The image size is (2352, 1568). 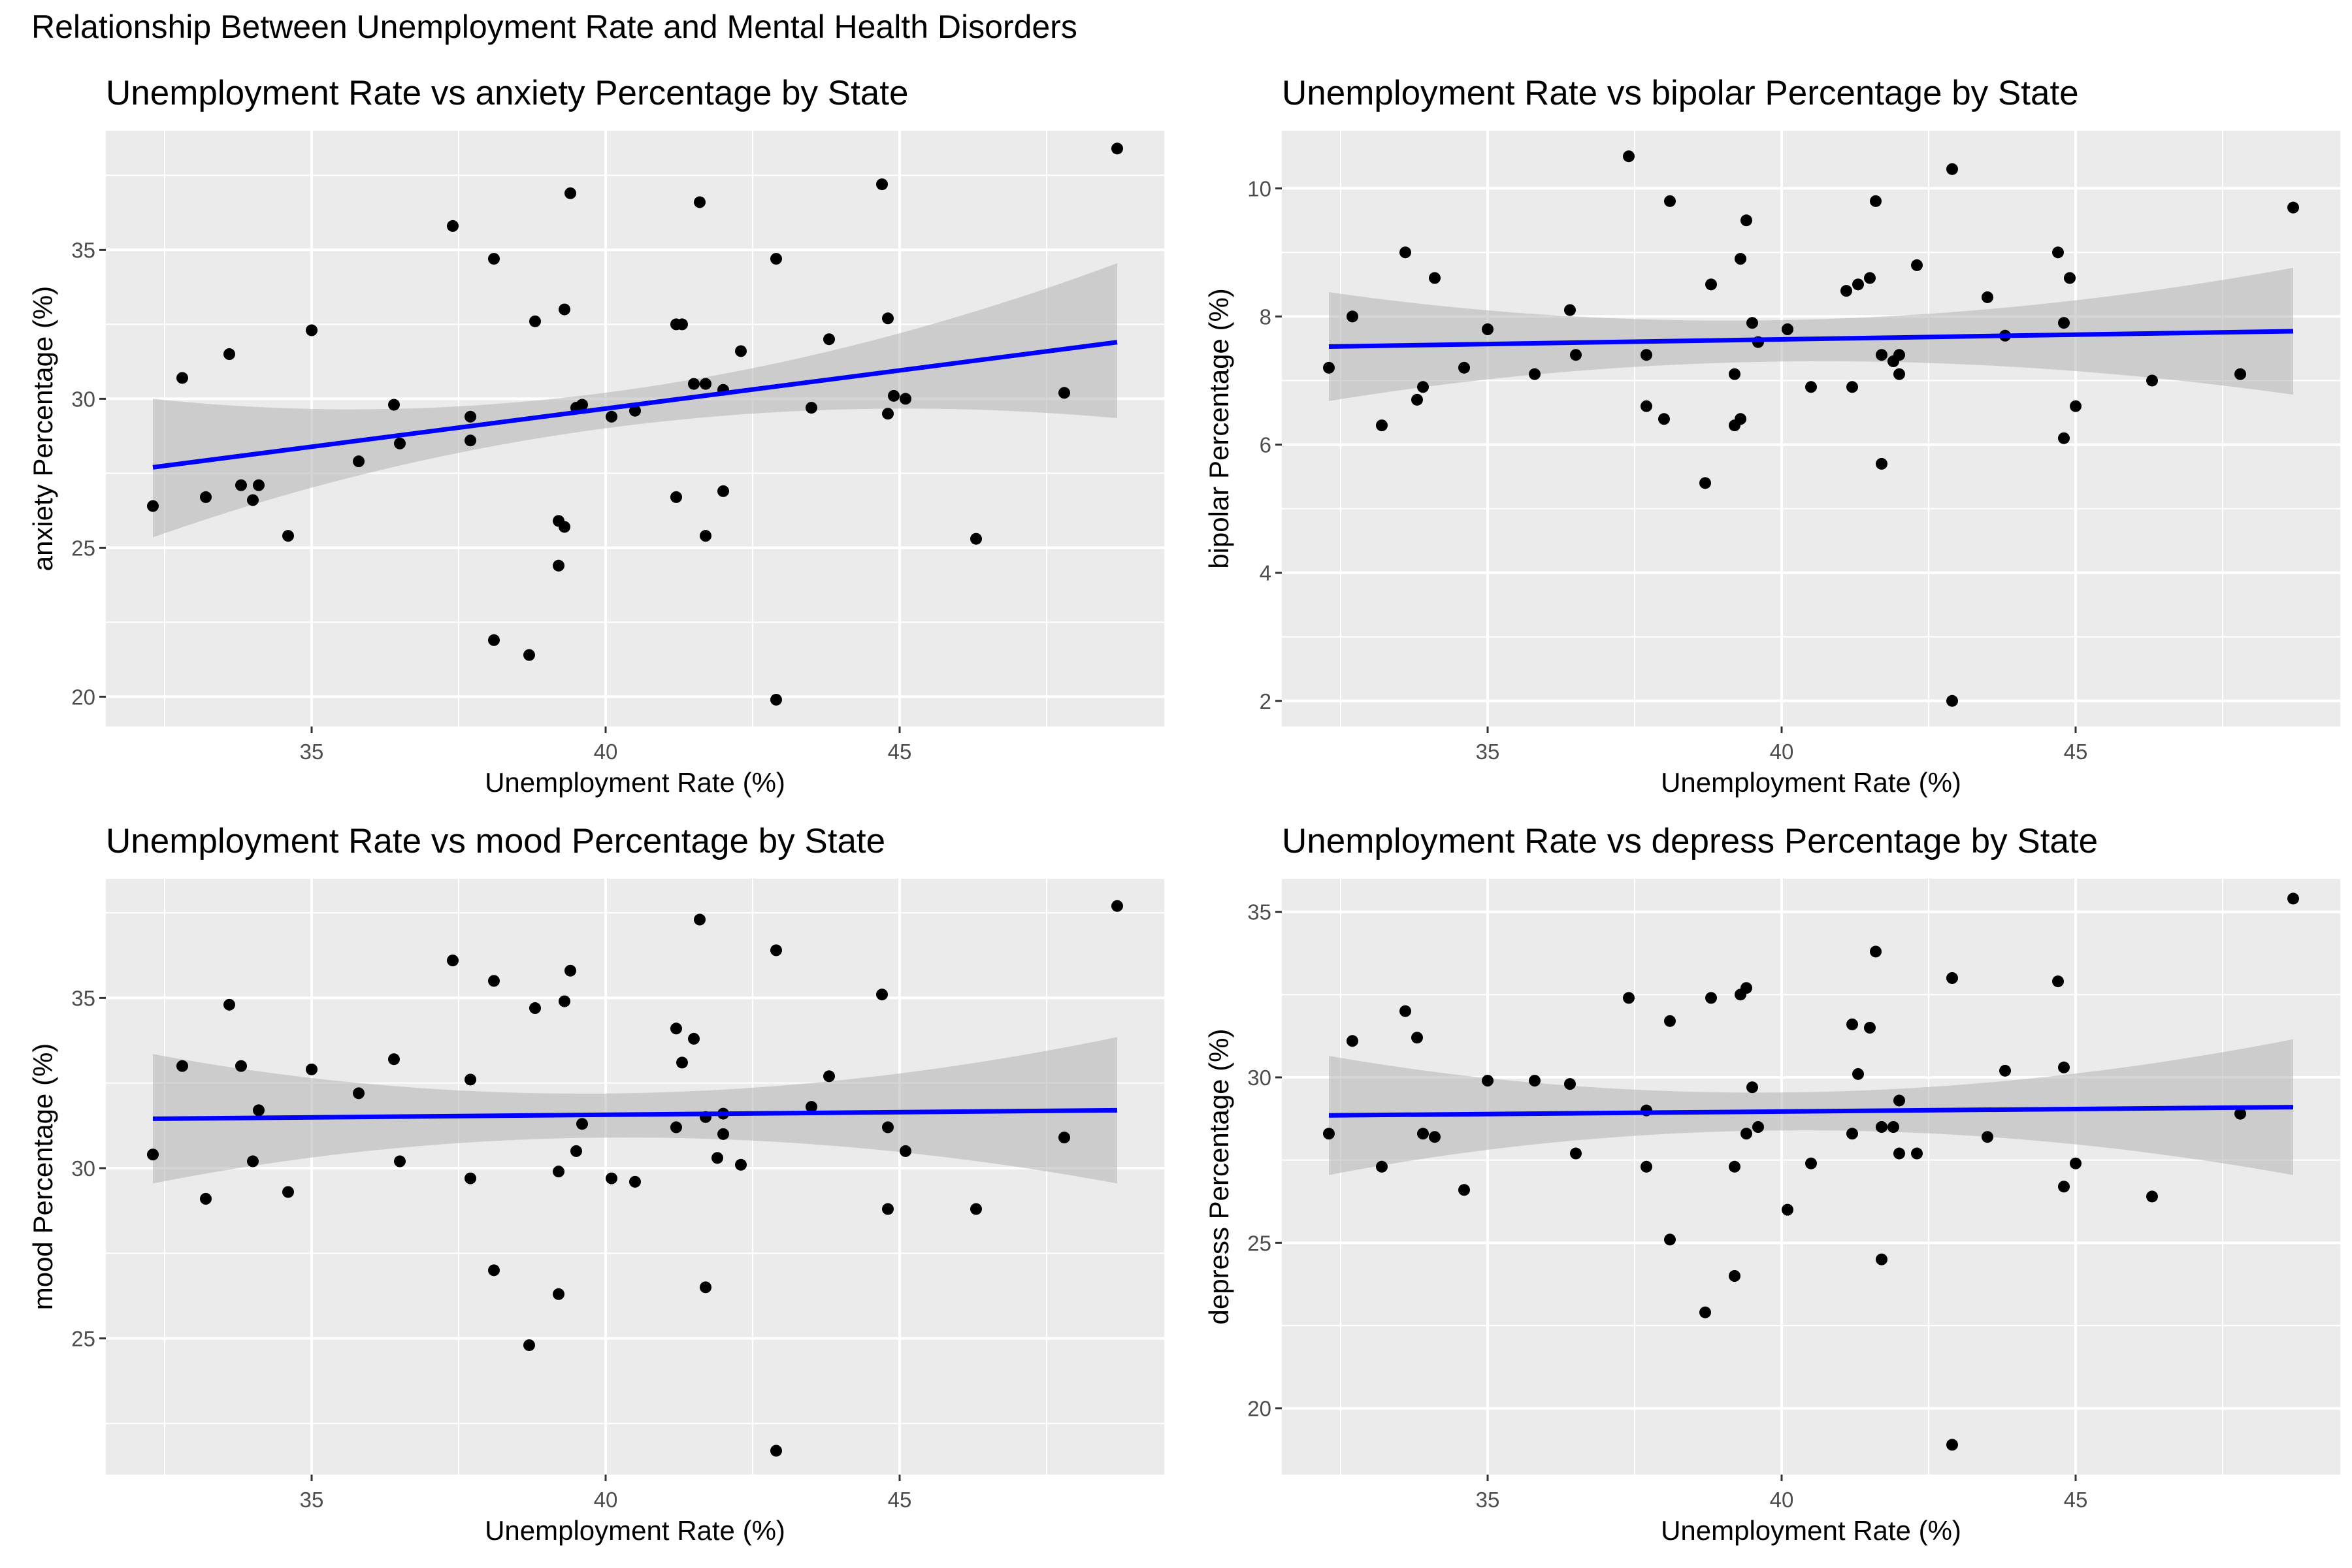 I want to click on y-axis-label: depress Percentage (%), so click(x=1218, y=1177).